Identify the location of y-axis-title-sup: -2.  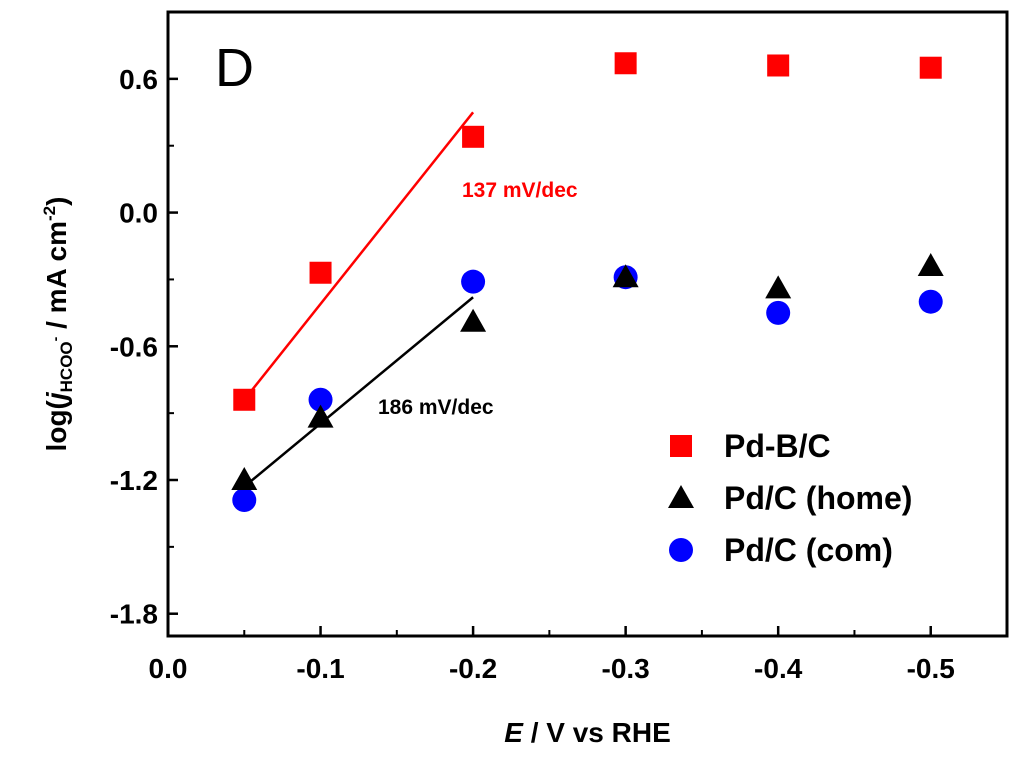
(49, 213).